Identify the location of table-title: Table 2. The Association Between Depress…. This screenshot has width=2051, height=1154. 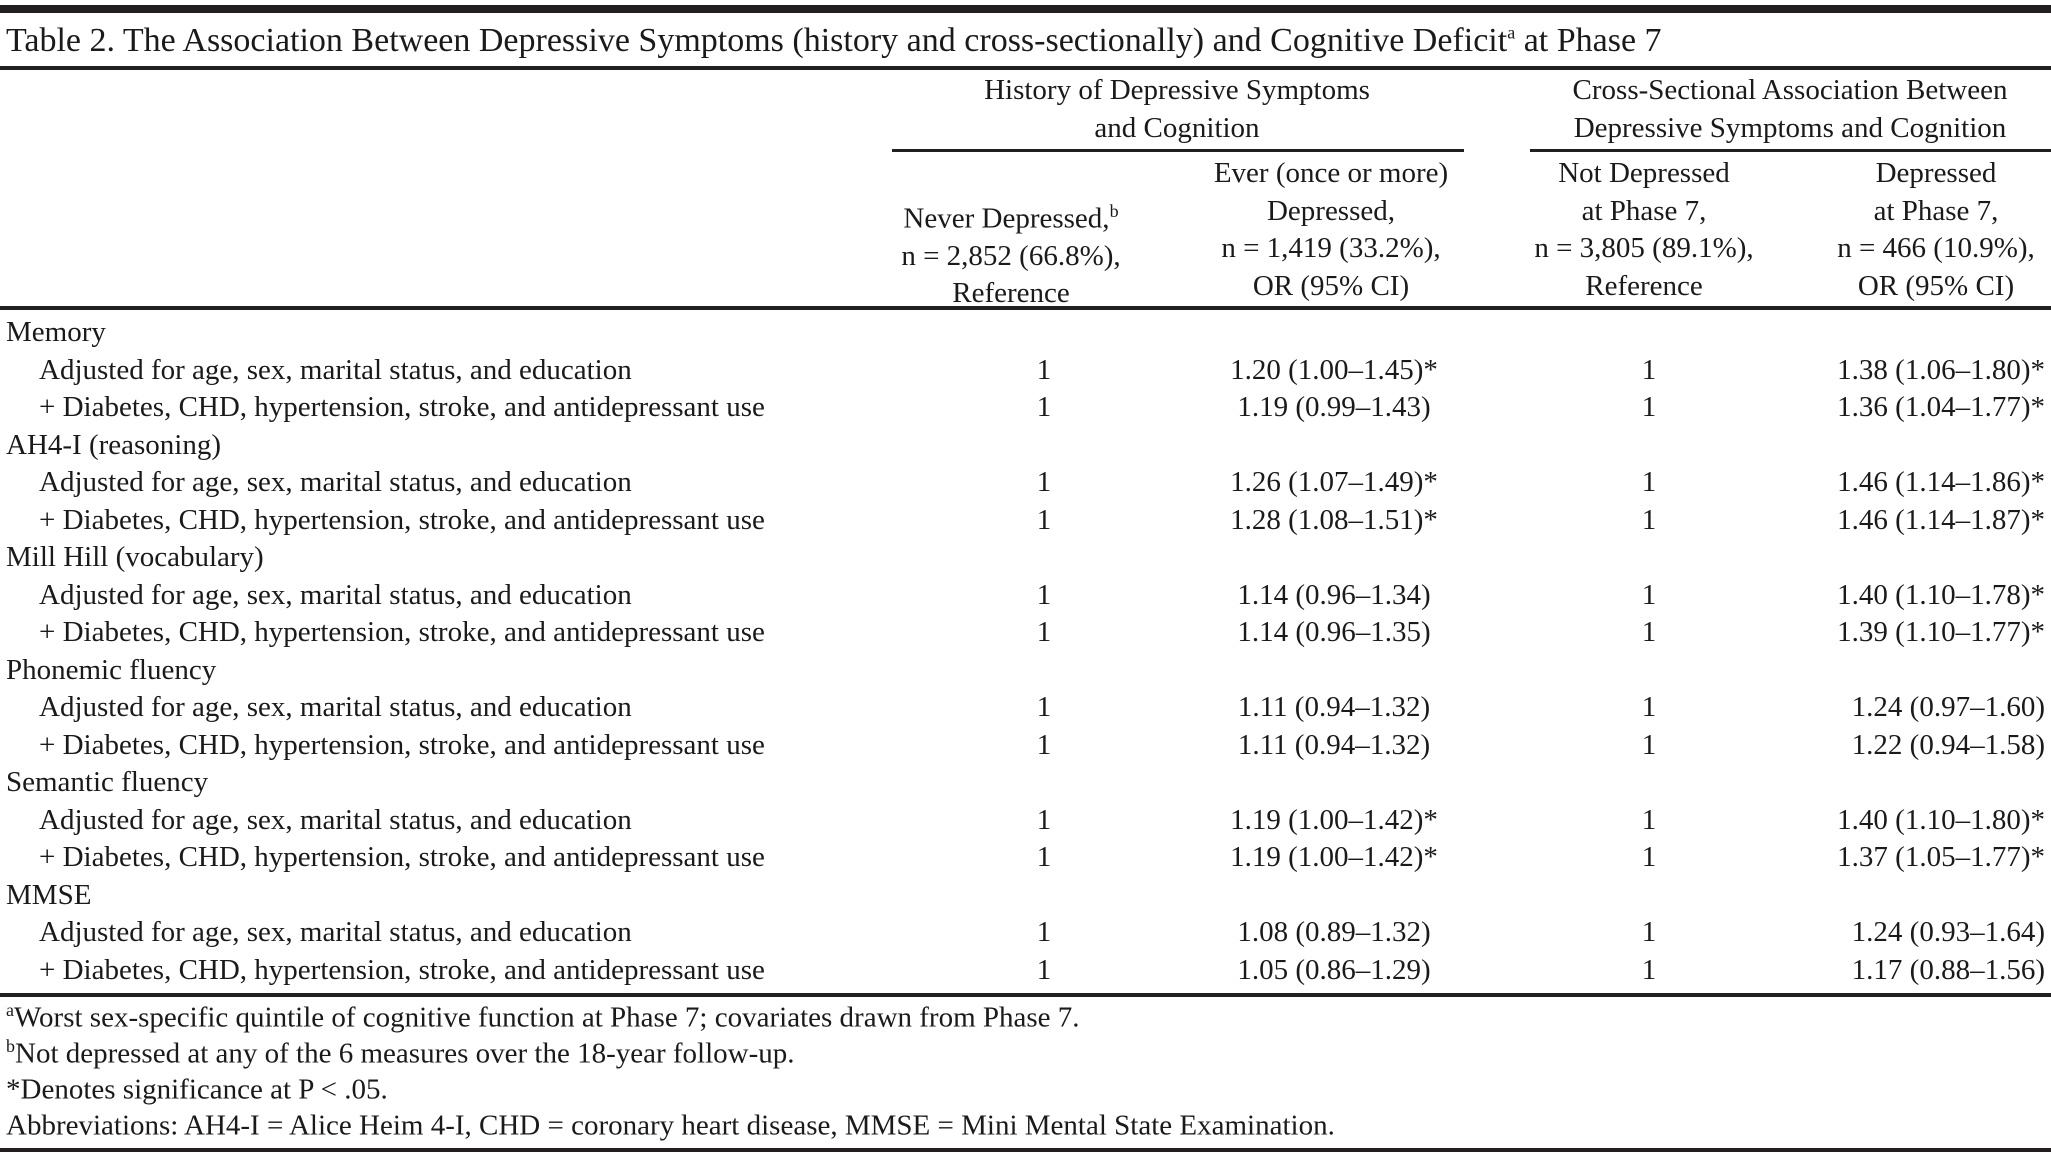
(834, 40).